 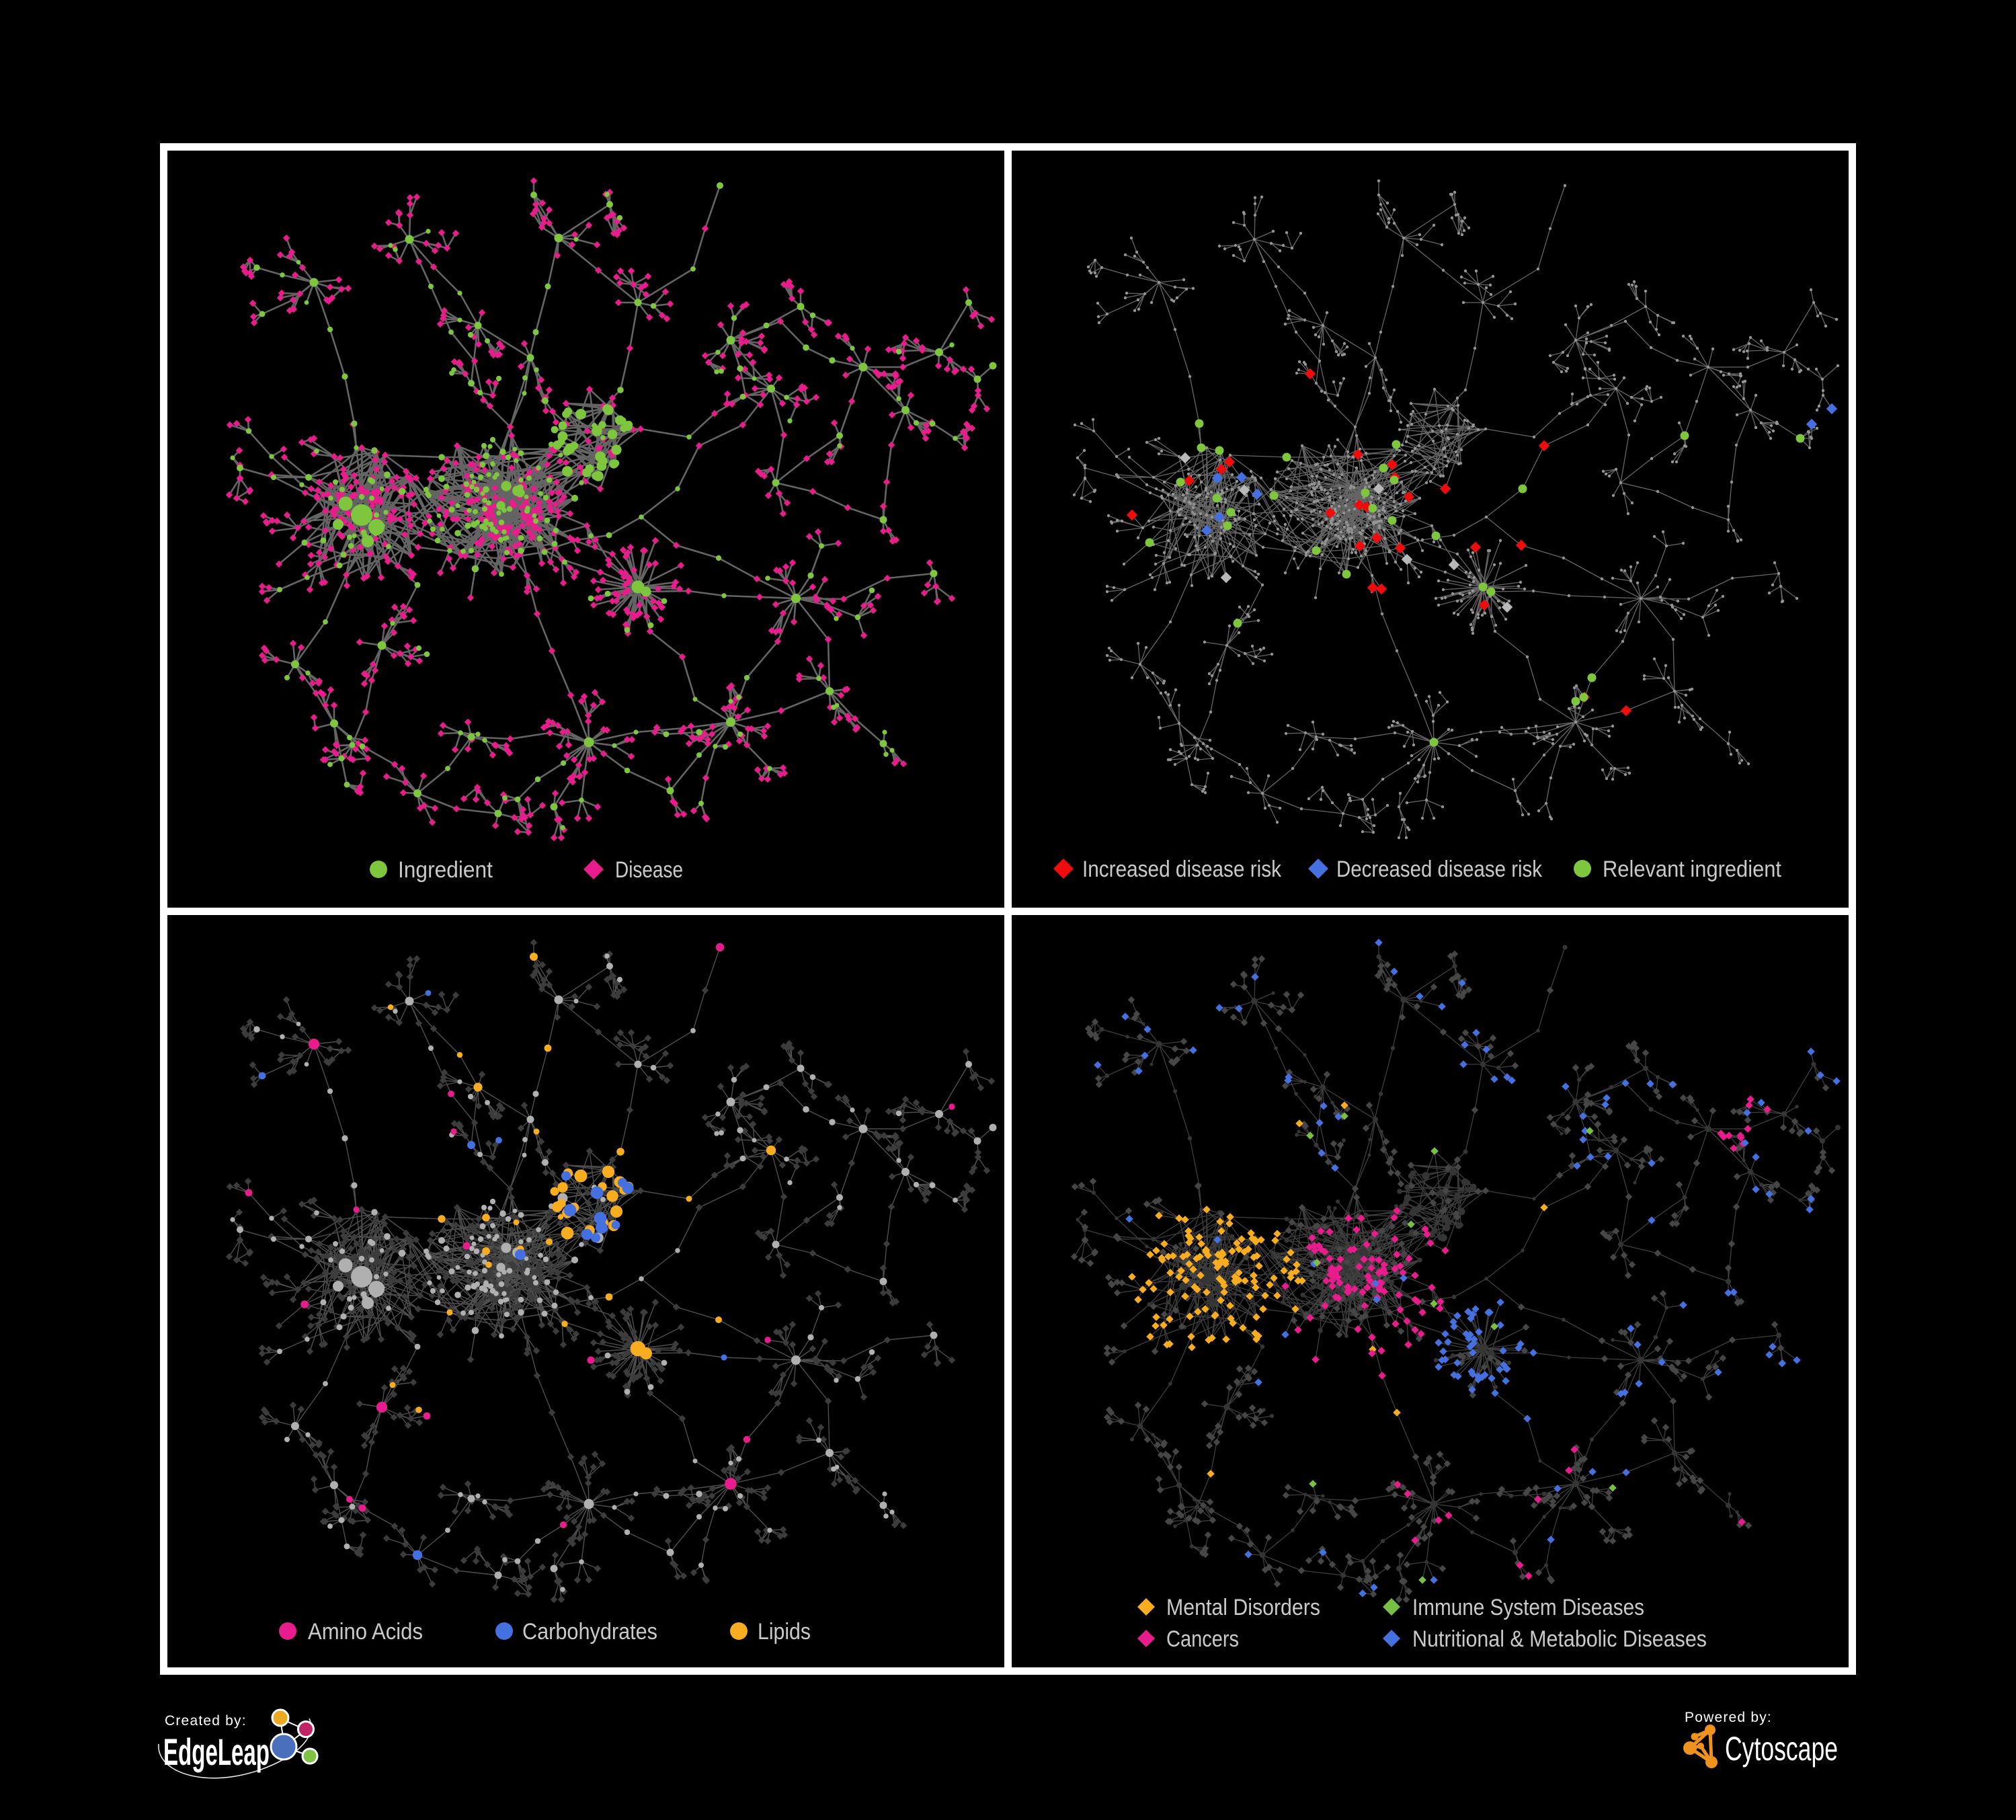 What do you see at coordinates (1202, 1639) in the screenshot?
I see `svg-text: Cancers` at bounding box center [1202, 1639].